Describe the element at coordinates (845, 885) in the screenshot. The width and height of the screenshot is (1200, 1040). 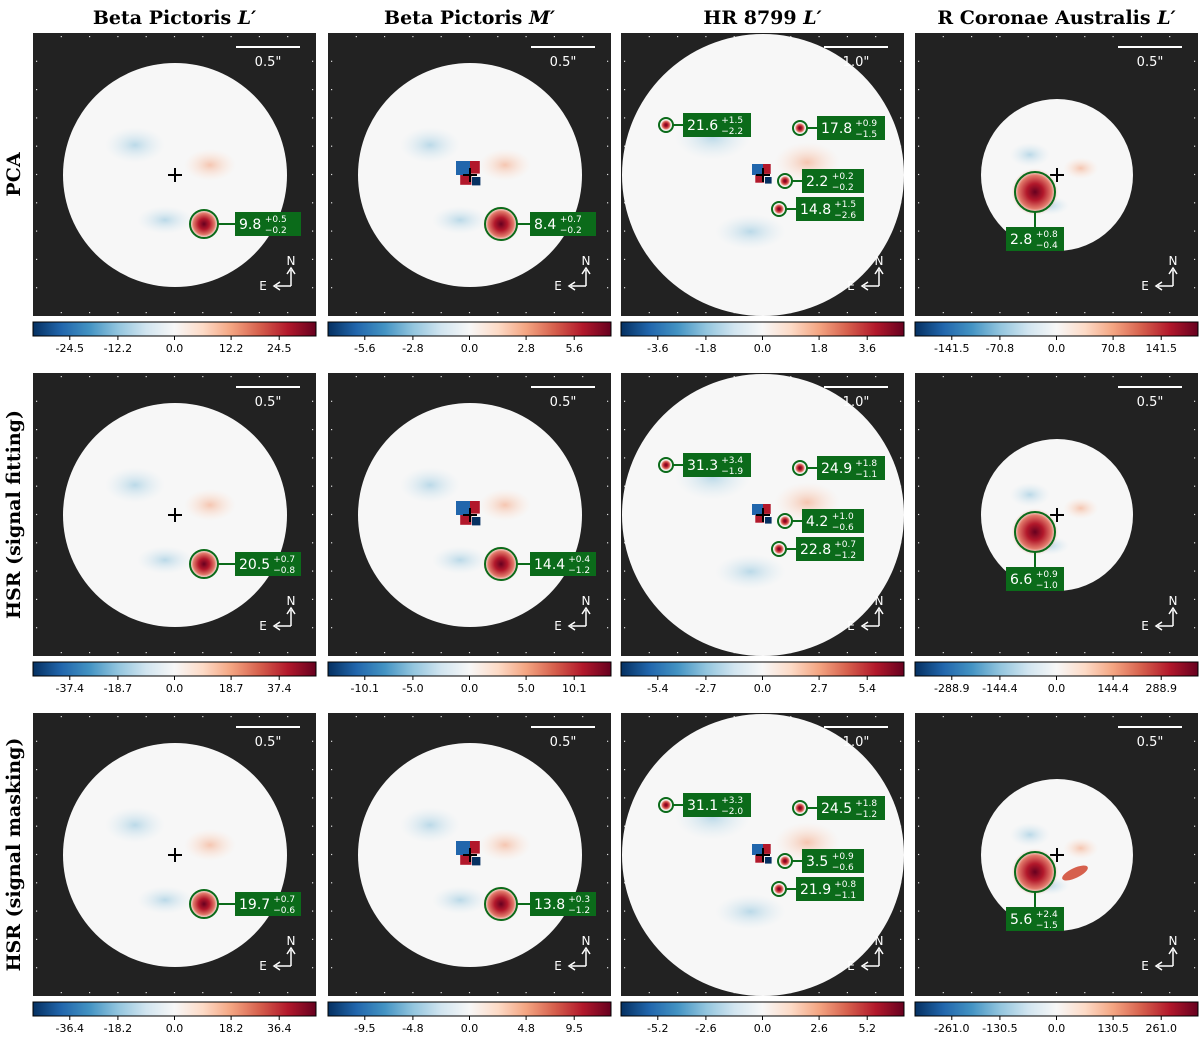
I see `annotation-upper-error: +0.8` at that location.